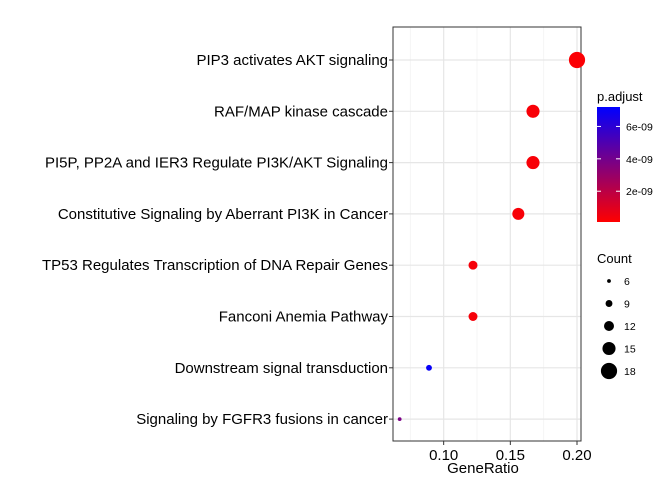 This screenshot has height=480, width=672. I want to click on x-axis: 0.10 0.15 0.20, so click(510, 452).